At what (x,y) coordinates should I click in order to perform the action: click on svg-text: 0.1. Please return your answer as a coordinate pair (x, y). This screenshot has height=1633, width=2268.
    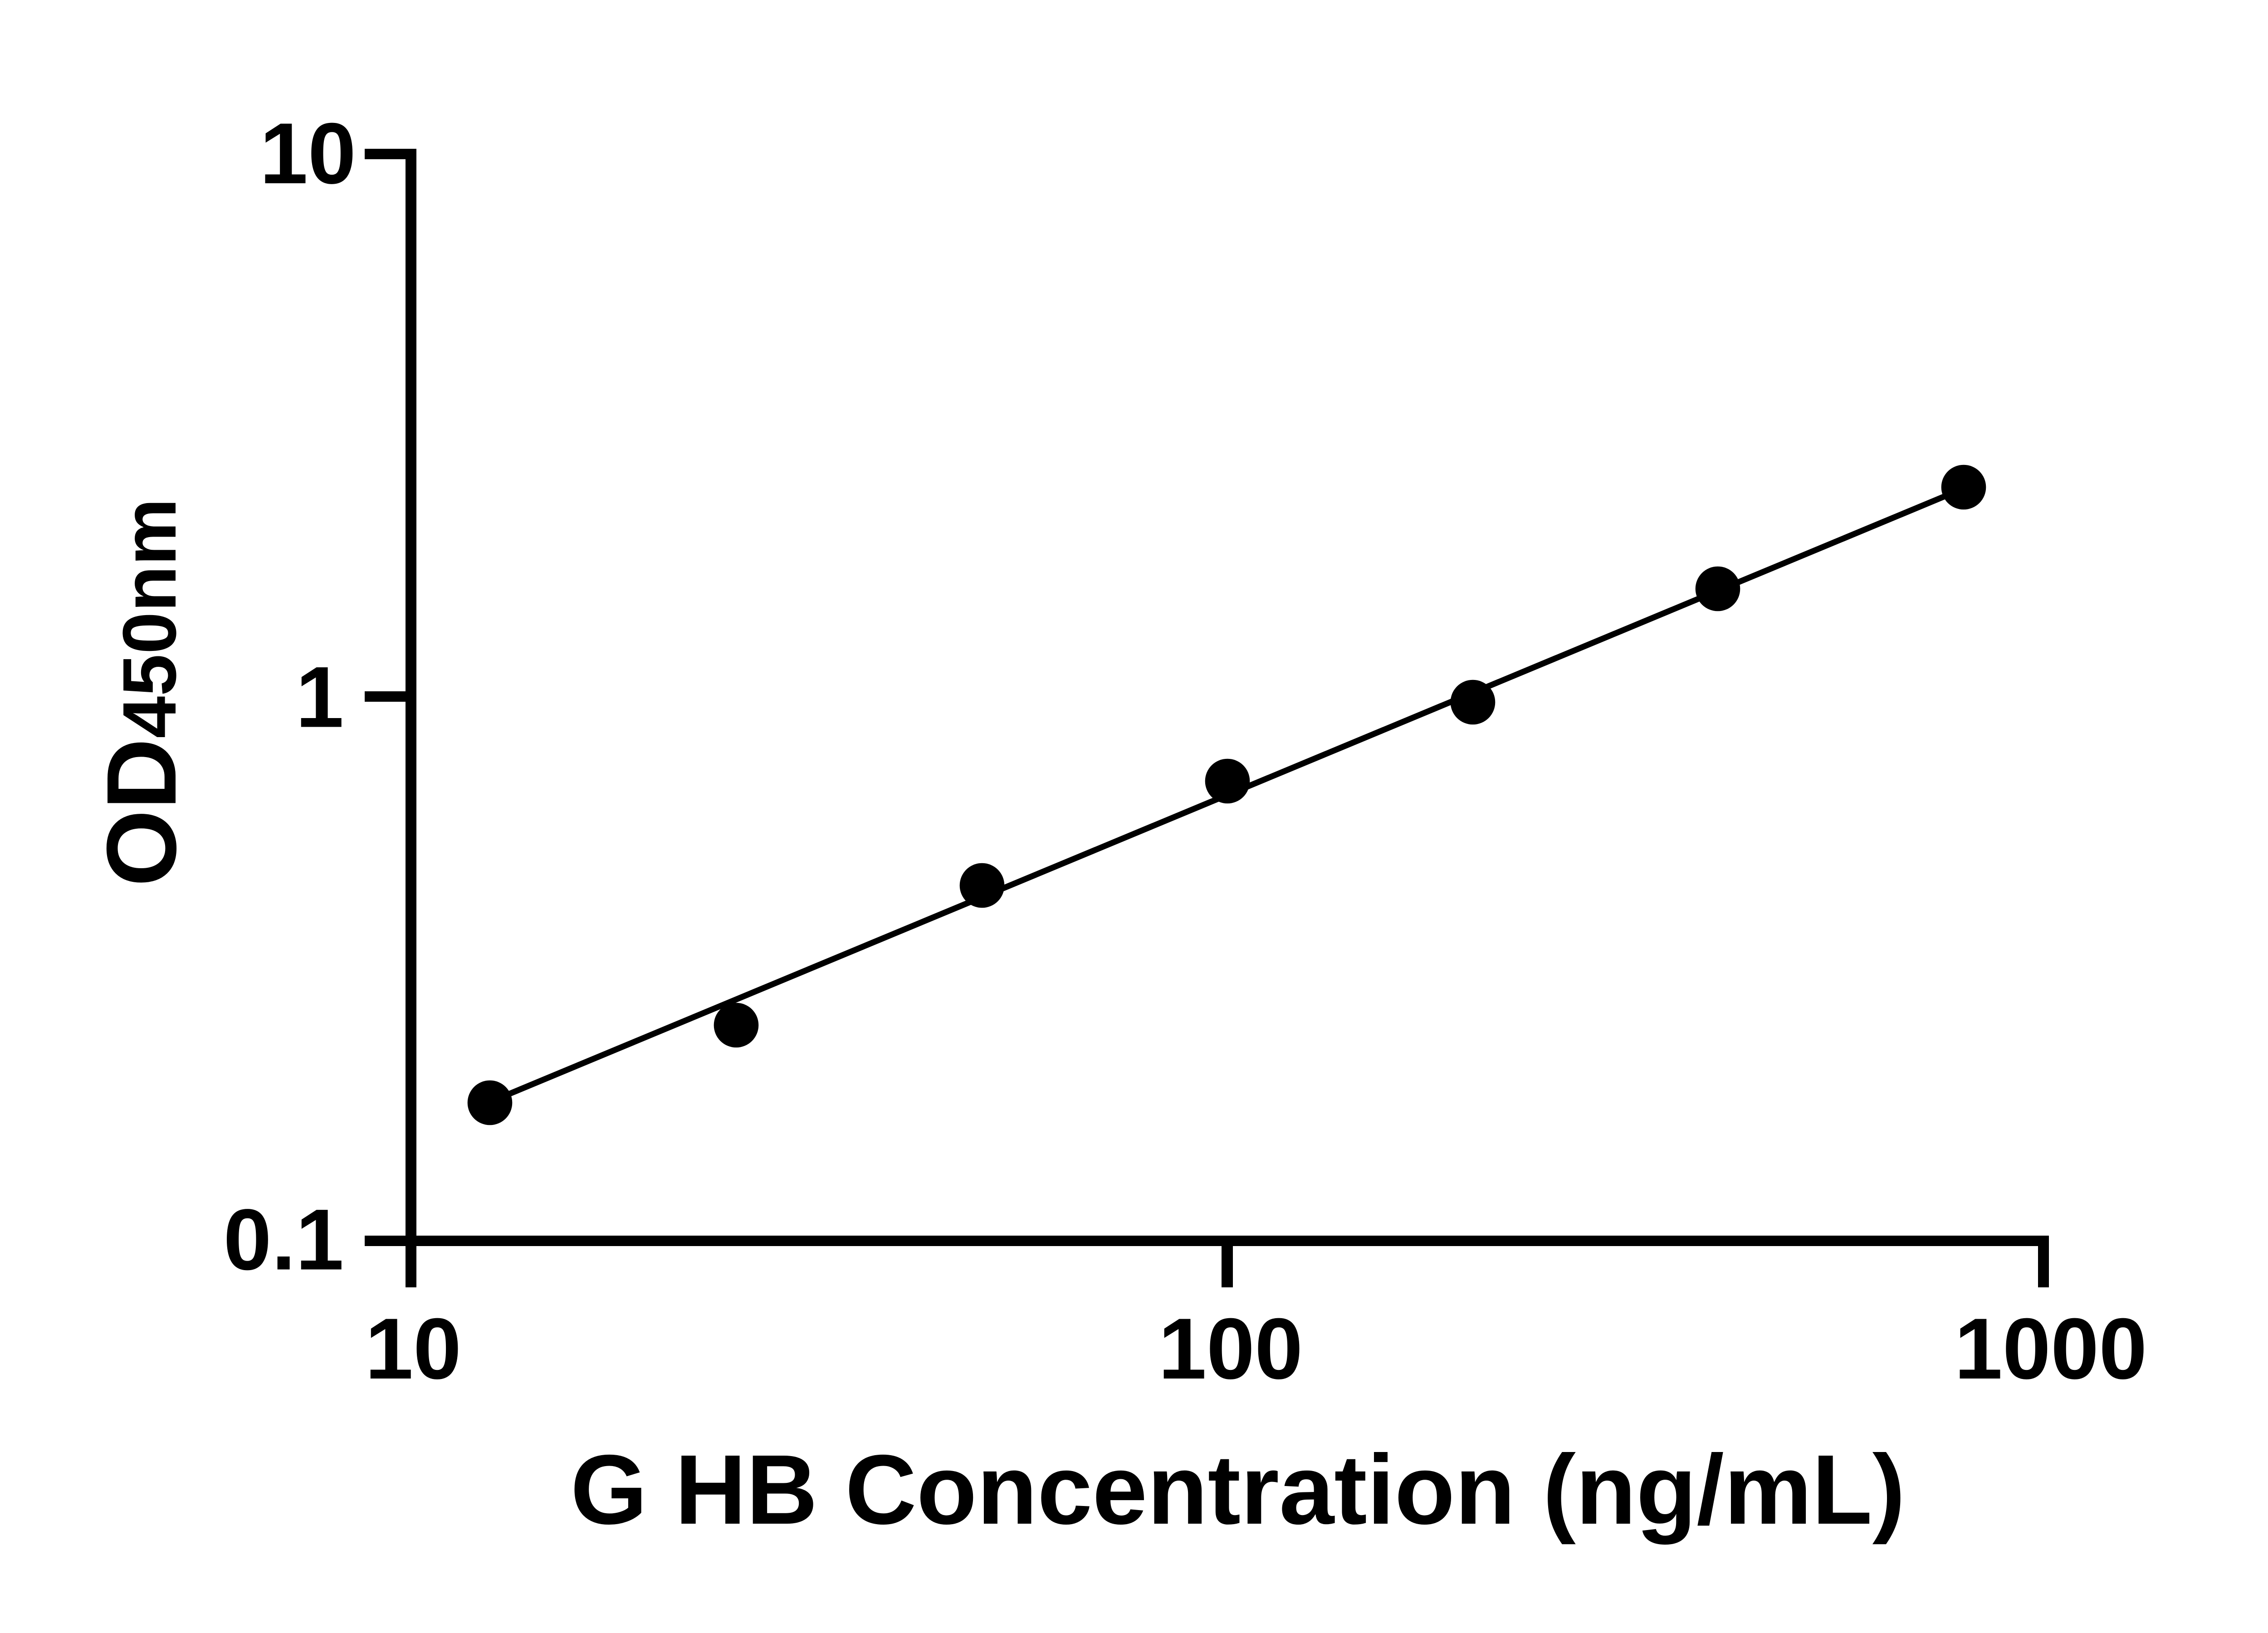
    Looking at the image, I should click on (284, 1240).